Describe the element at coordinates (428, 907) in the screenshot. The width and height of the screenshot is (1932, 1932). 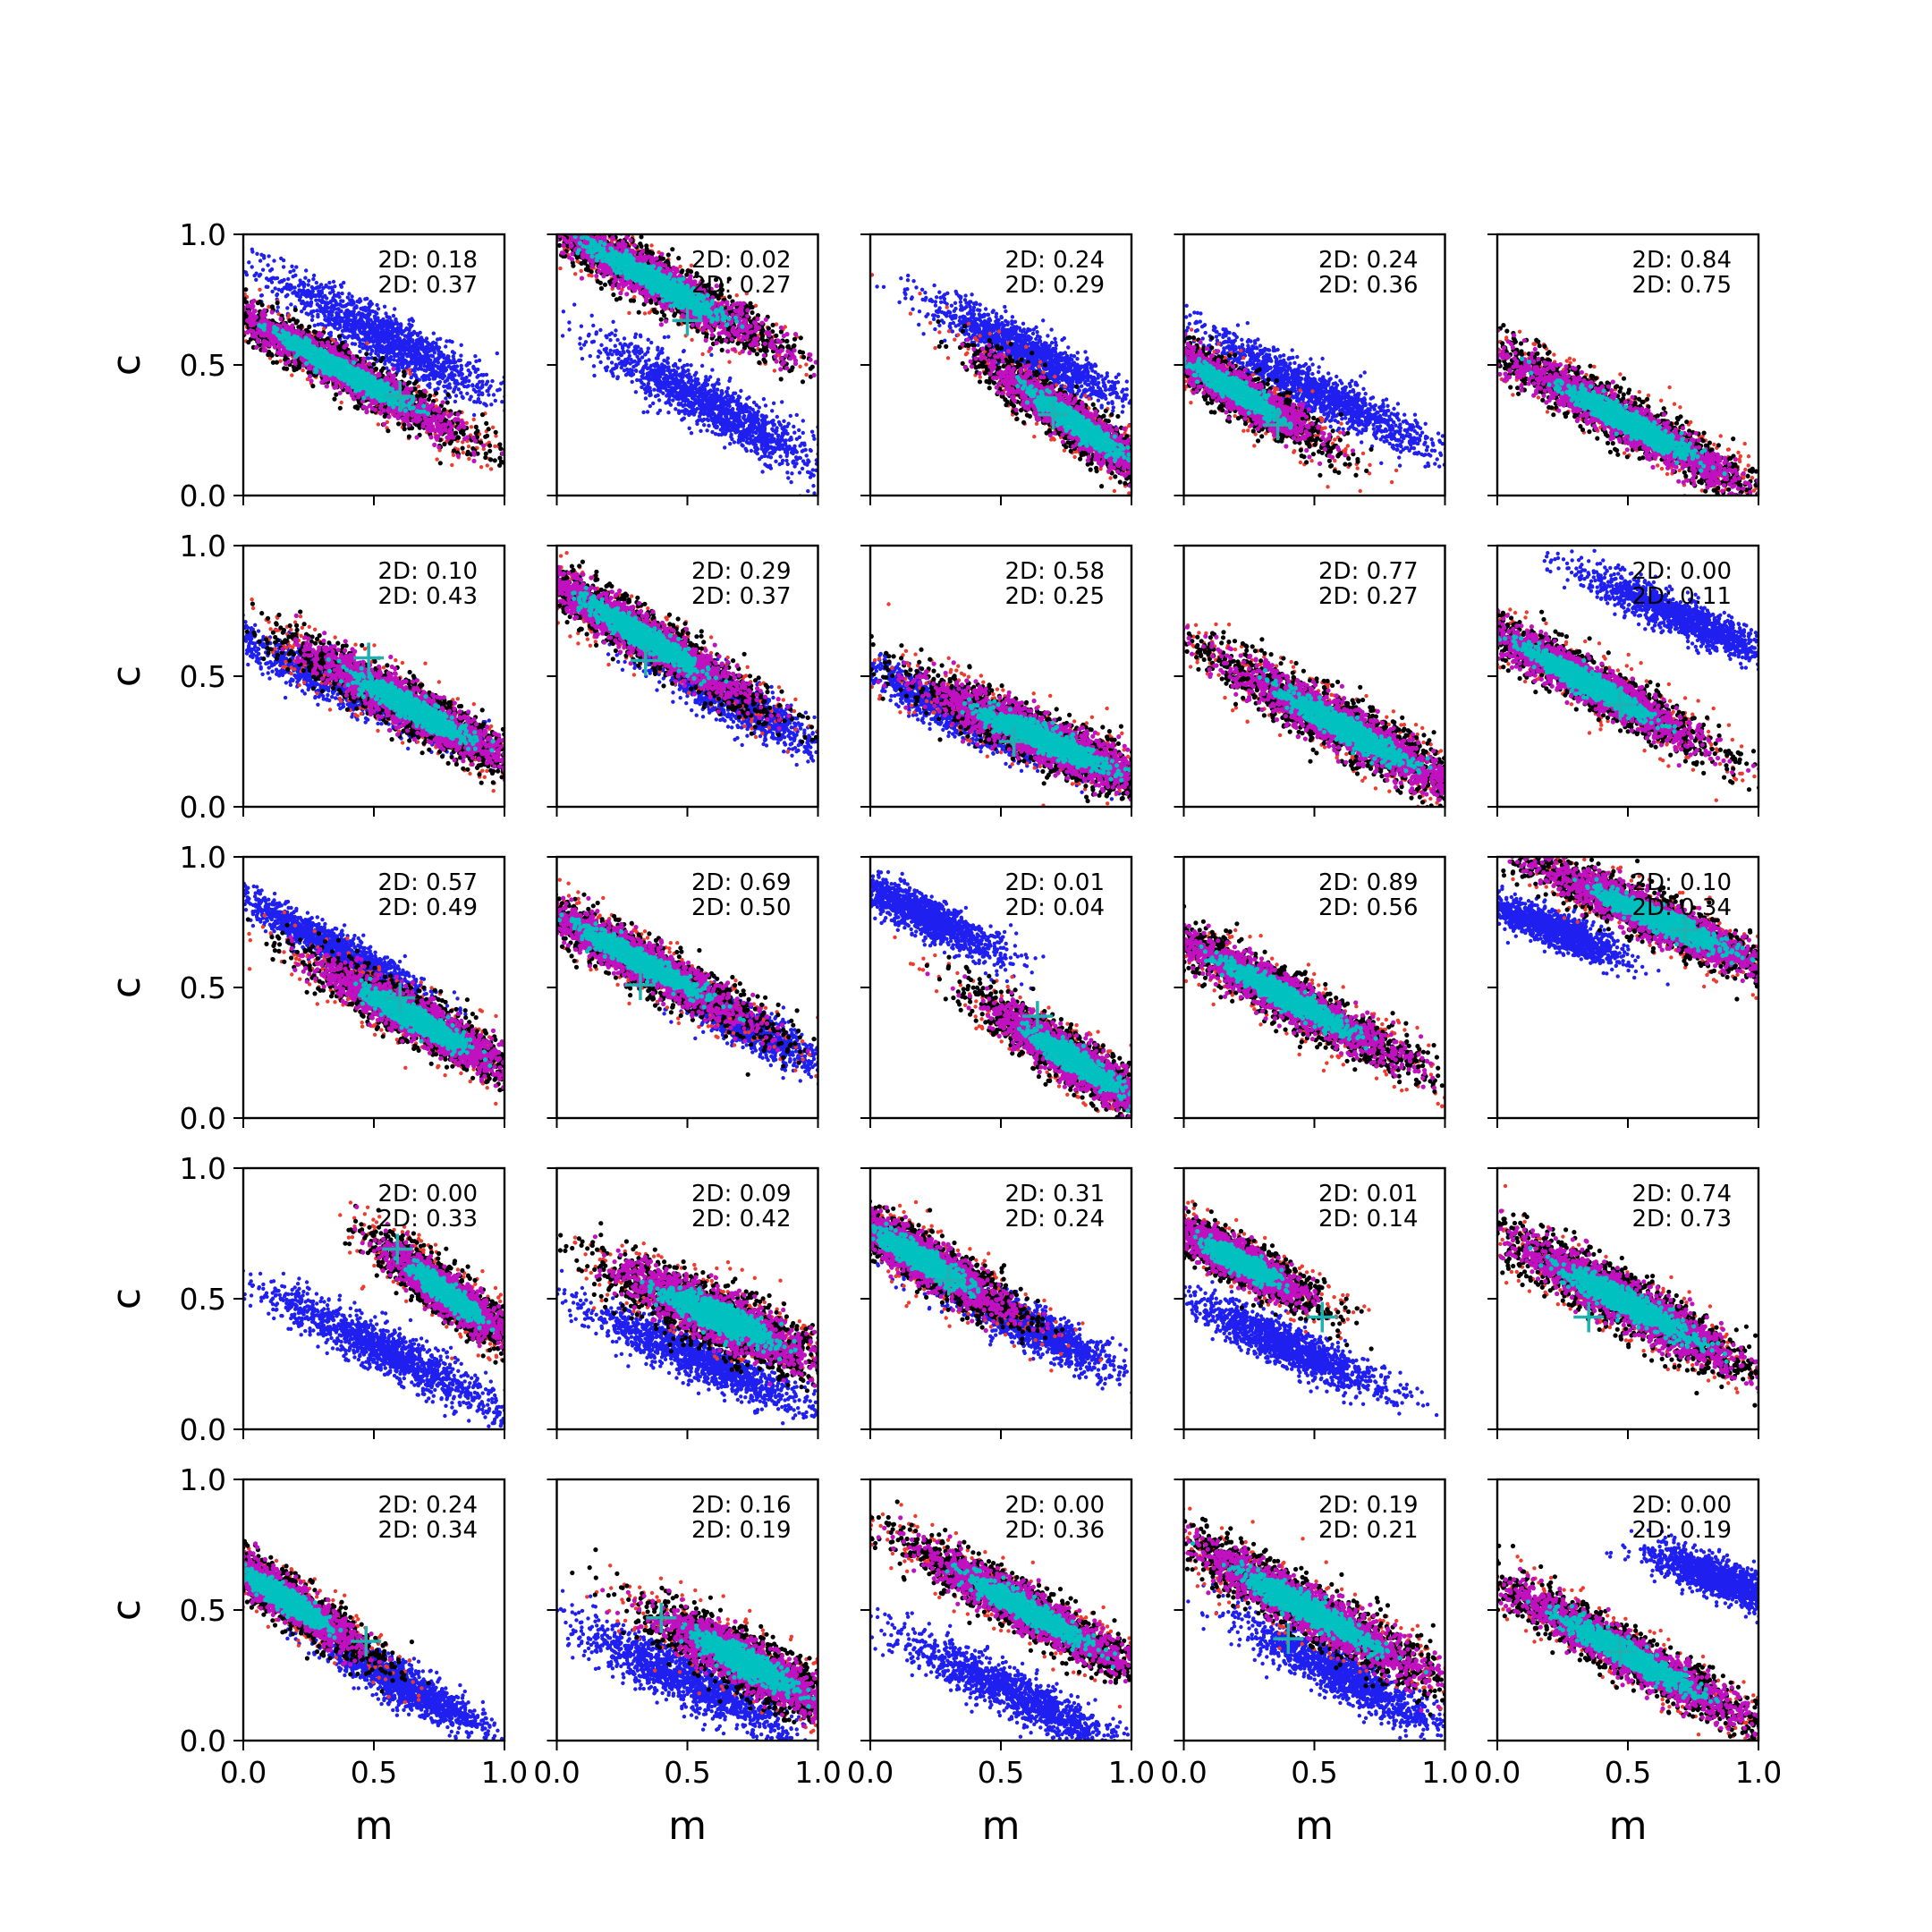
I see `panel-annotation: 2D: 0.49` at that location.